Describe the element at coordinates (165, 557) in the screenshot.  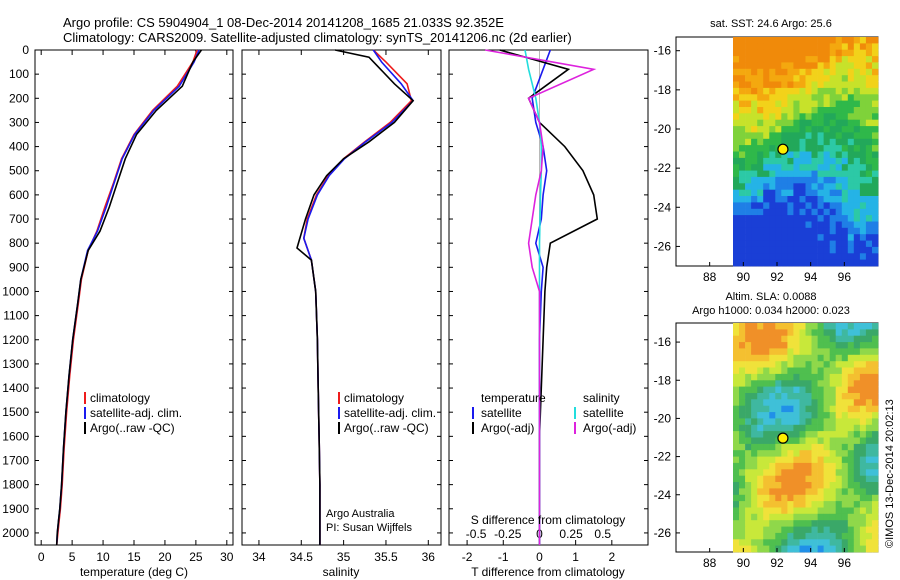
I see `x-tick-label: 20` at that location.